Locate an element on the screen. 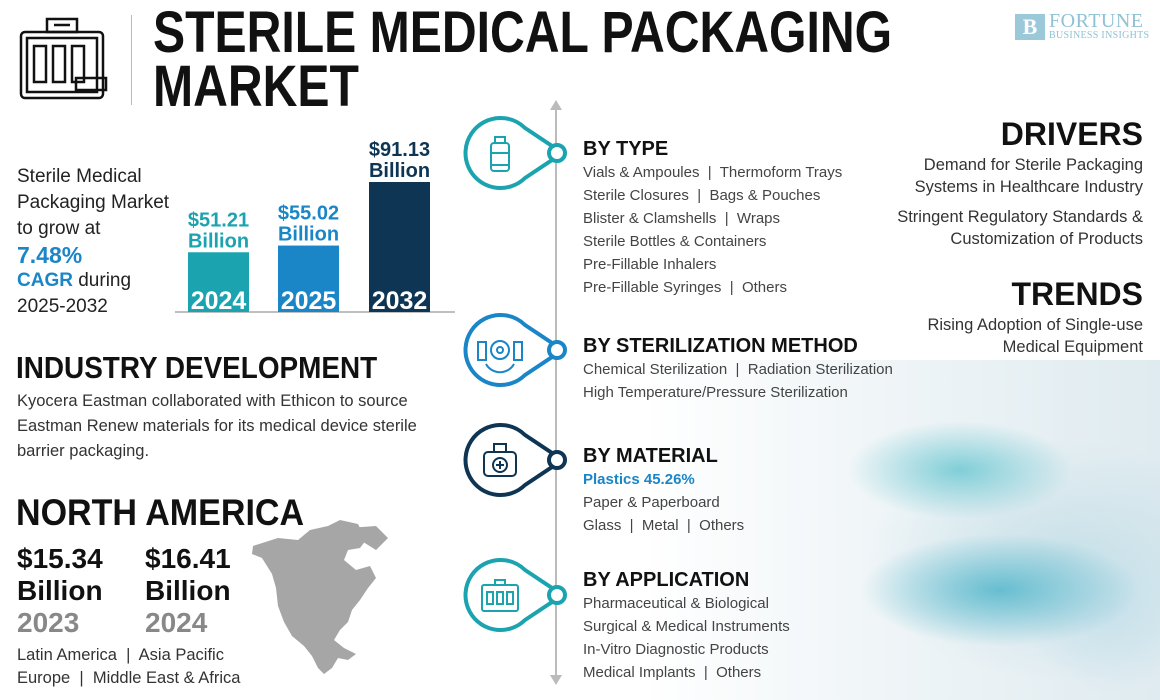 The height and width of the screenshot is (700, 1160). segment-item: Blister & Clamshells | Wraps is located at coordinates (681, 218).